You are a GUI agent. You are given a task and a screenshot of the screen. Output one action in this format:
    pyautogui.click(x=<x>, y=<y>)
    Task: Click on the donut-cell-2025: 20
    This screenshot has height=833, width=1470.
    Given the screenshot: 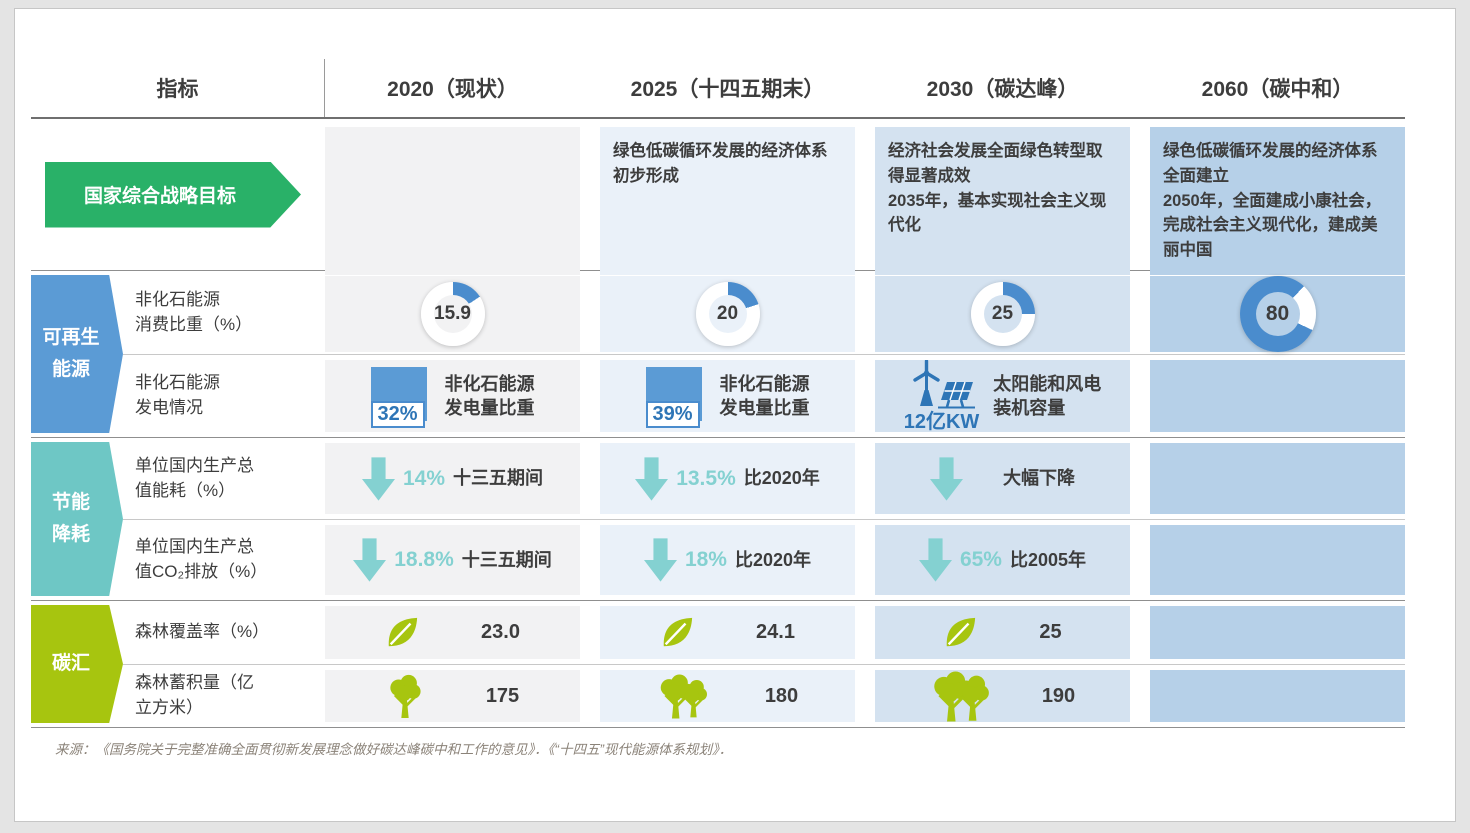 What is the action you would take?
    pyautogui.click(x=727, y=314)
    